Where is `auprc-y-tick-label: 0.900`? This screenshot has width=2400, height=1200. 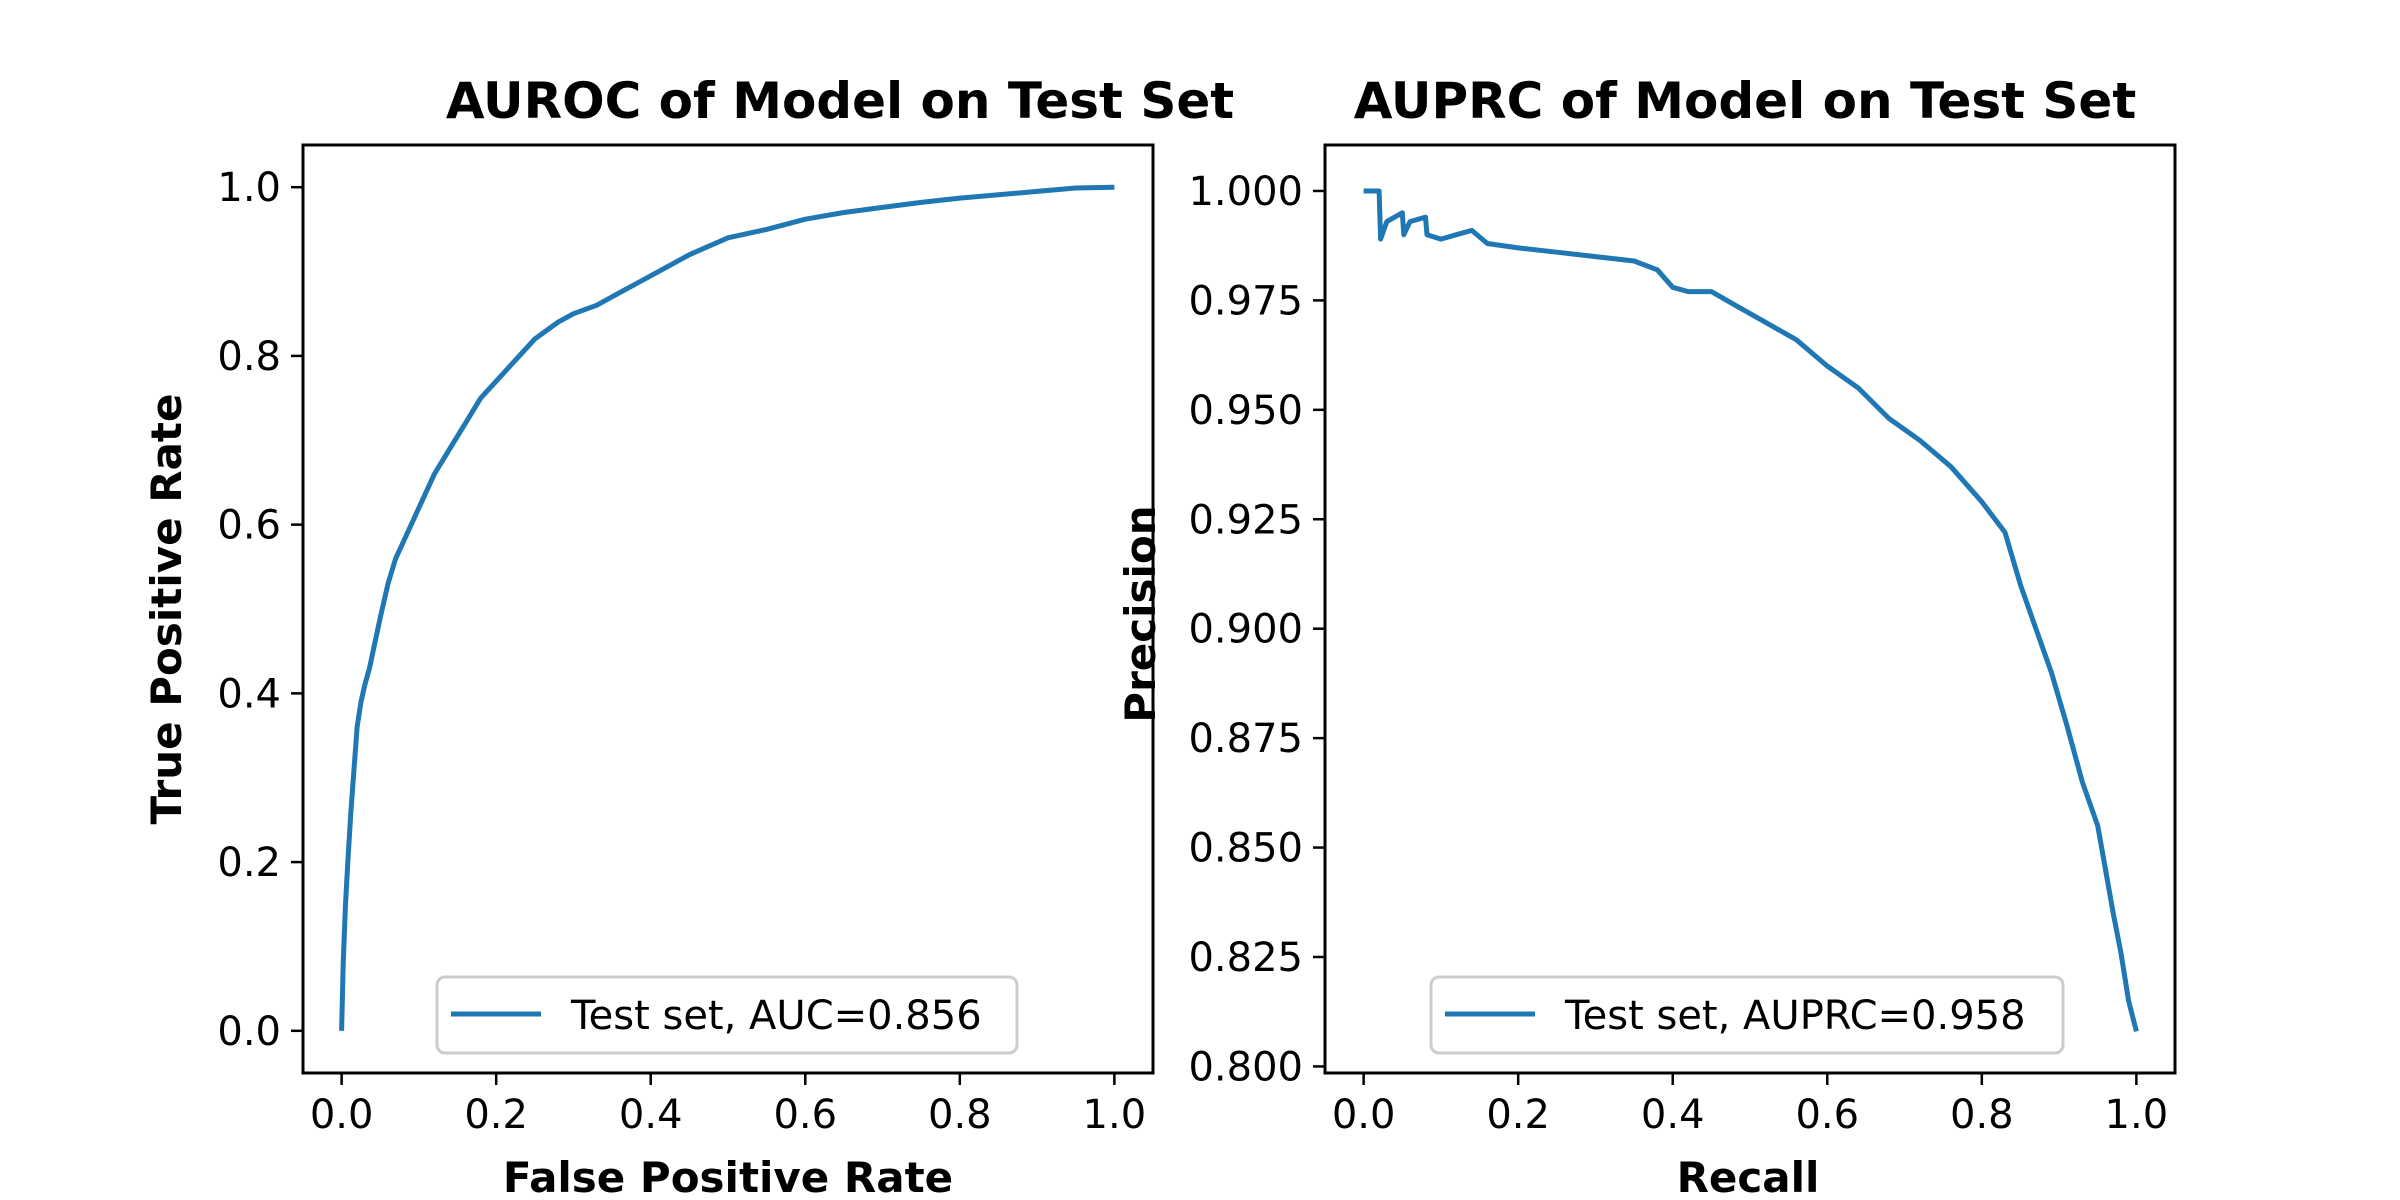
auprc-y-tick-label: 0.900 is located at coordinates (1245, 630).